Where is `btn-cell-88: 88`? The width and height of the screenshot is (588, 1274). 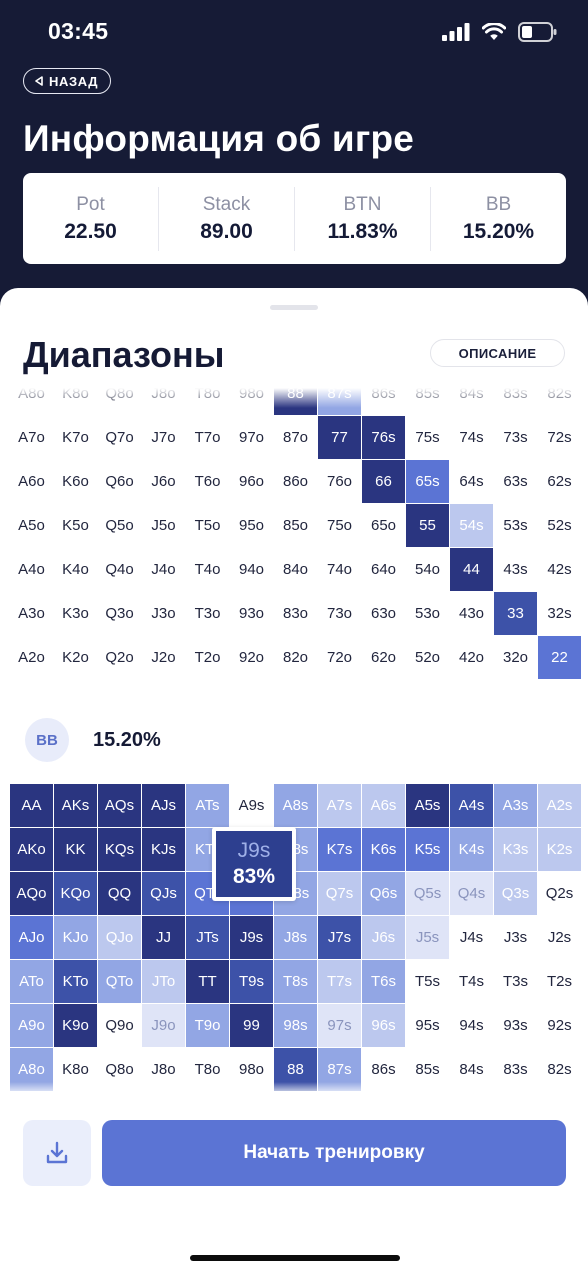
btn-cell-88: 88 is located at coordinates (295, 401).